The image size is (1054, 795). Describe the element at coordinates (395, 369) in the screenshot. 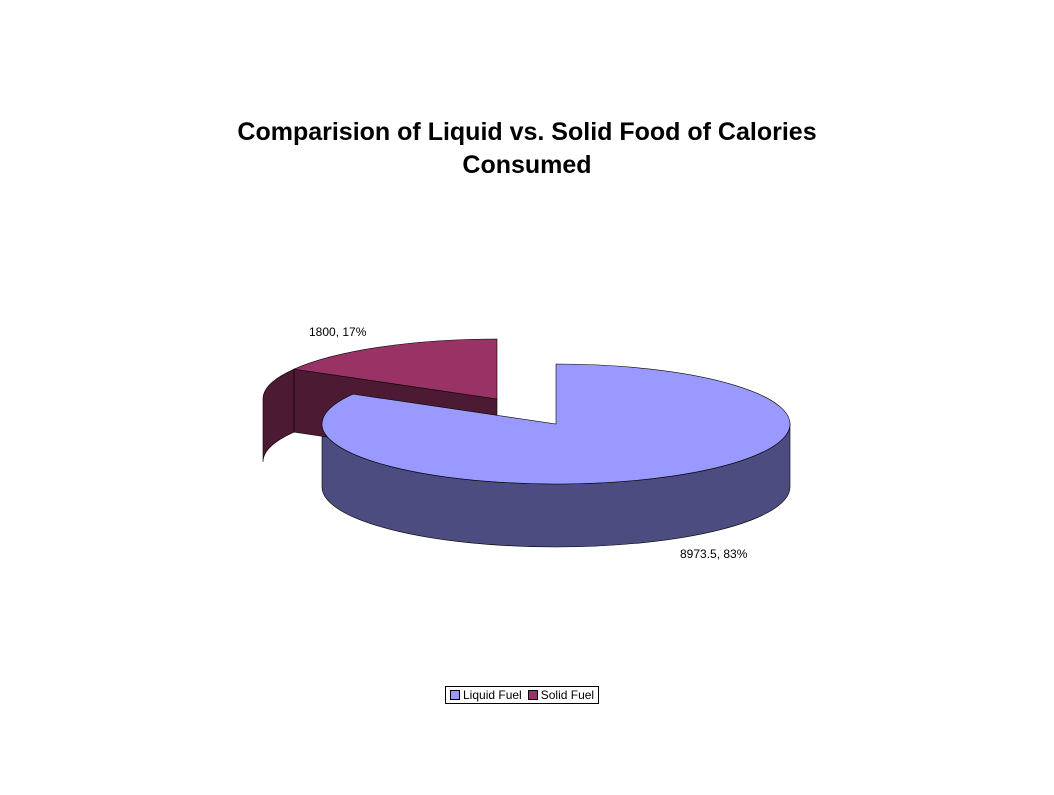

I see `slice-solid-fuel` at that location.